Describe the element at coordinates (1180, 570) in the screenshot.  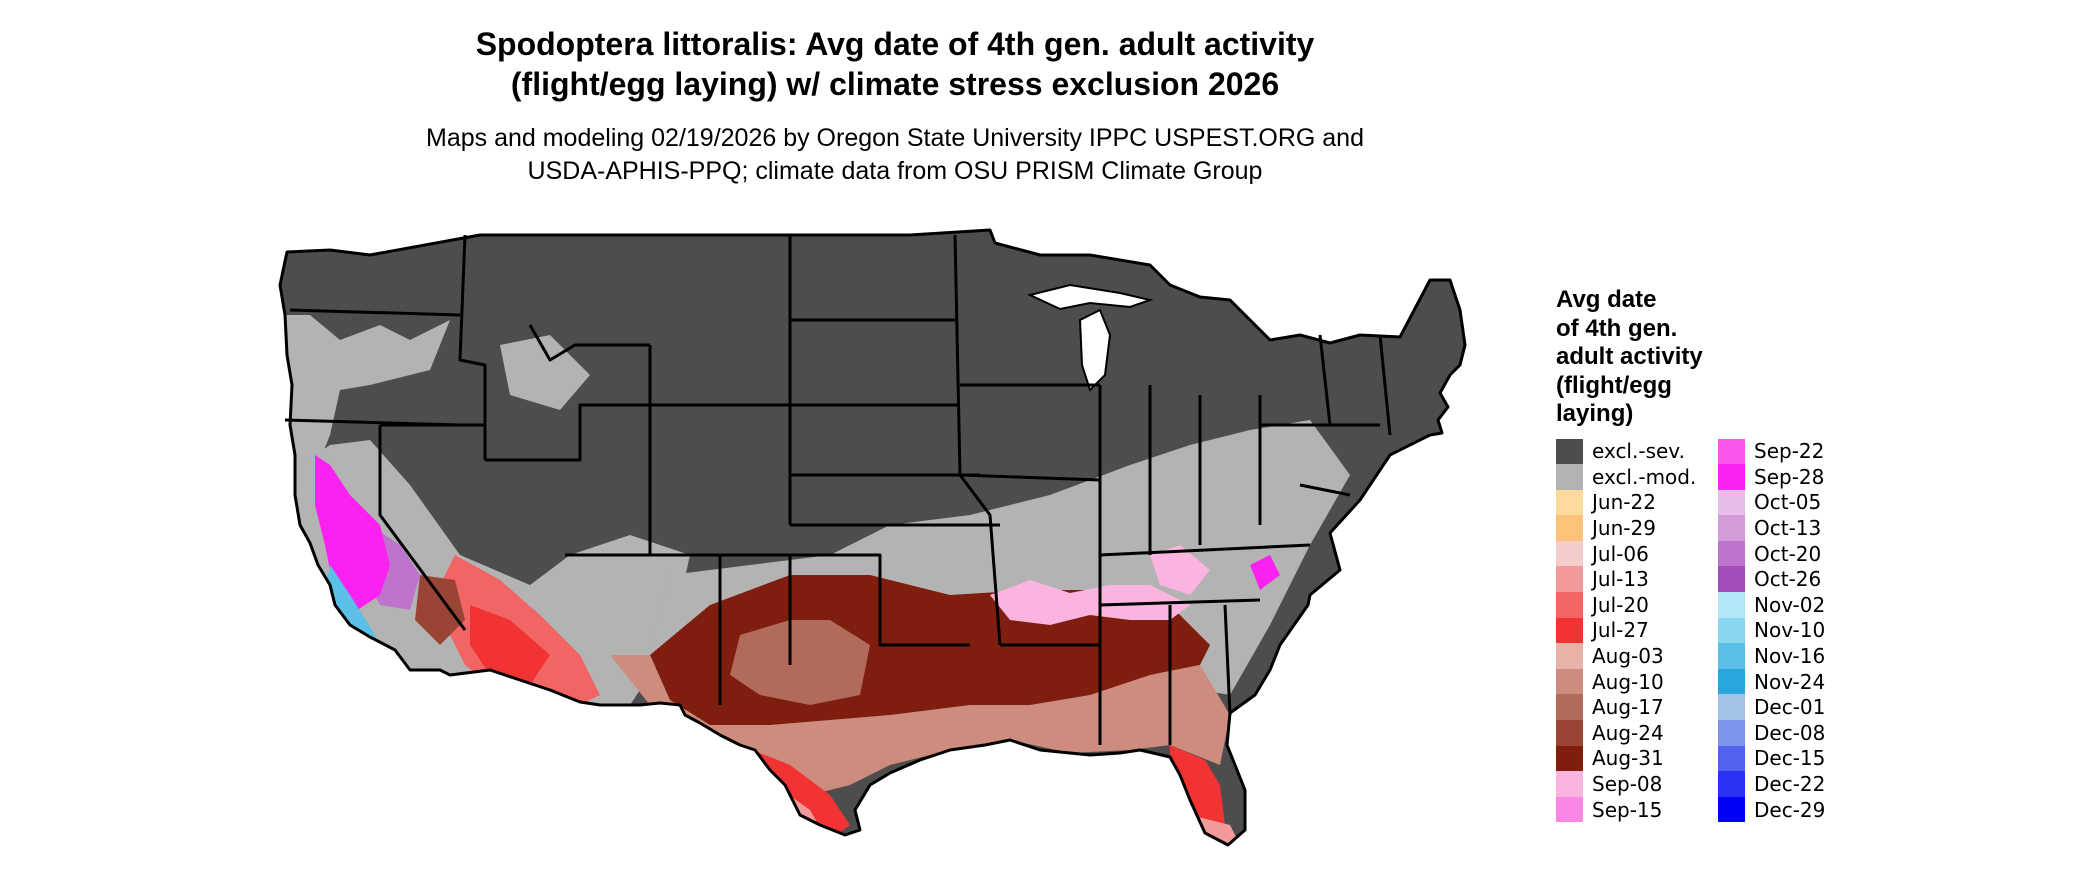
I see `zone-sep-08-carolina` at that location.